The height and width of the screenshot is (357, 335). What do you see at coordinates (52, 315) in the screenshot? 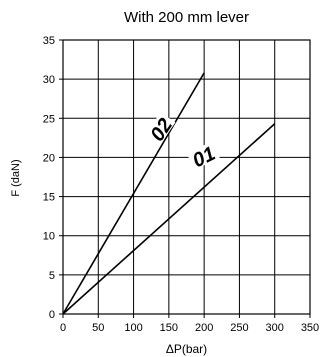
I see `y-tick-label: 0` at bounding box center [52, 315].